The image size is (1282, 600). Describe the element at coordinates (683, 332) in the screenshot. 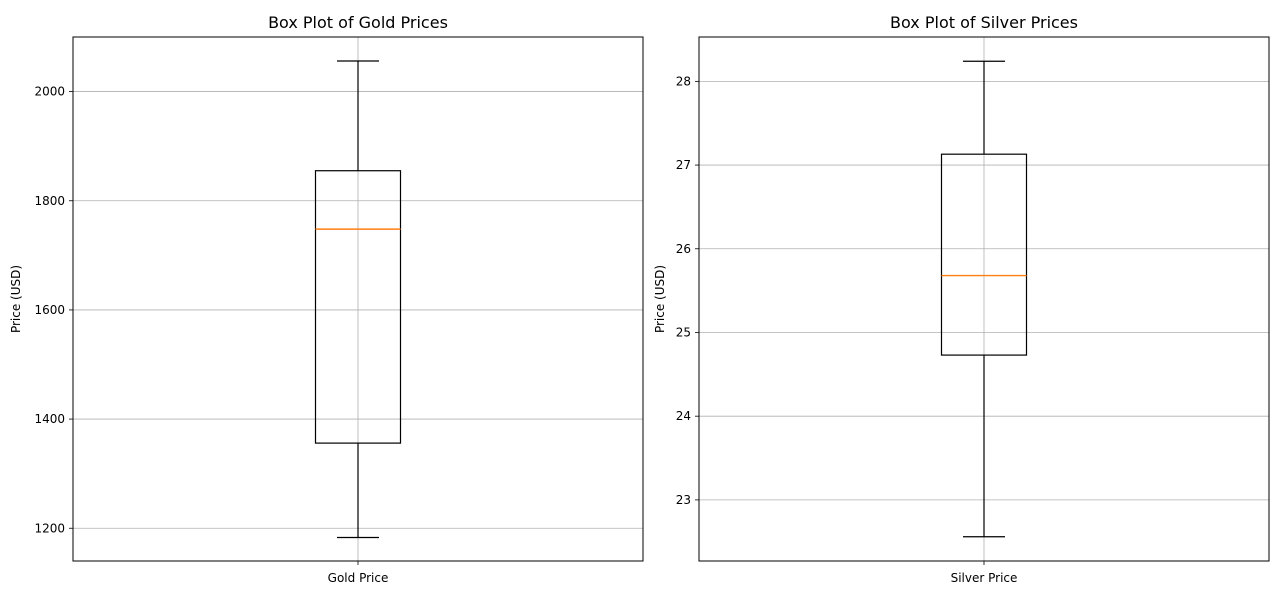

I see `silver-y-tick-label: 25` at that location.